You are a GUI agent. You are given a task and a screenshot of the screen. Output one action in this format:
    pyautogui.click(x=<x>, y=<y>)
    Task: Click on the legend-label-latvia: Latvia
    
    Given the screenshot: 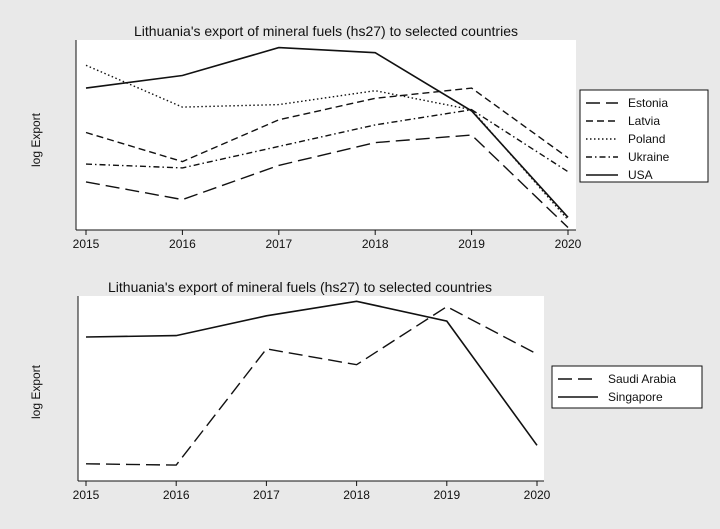 What is the action you would take?
    pyautogui.click(x=644, y=121)
    